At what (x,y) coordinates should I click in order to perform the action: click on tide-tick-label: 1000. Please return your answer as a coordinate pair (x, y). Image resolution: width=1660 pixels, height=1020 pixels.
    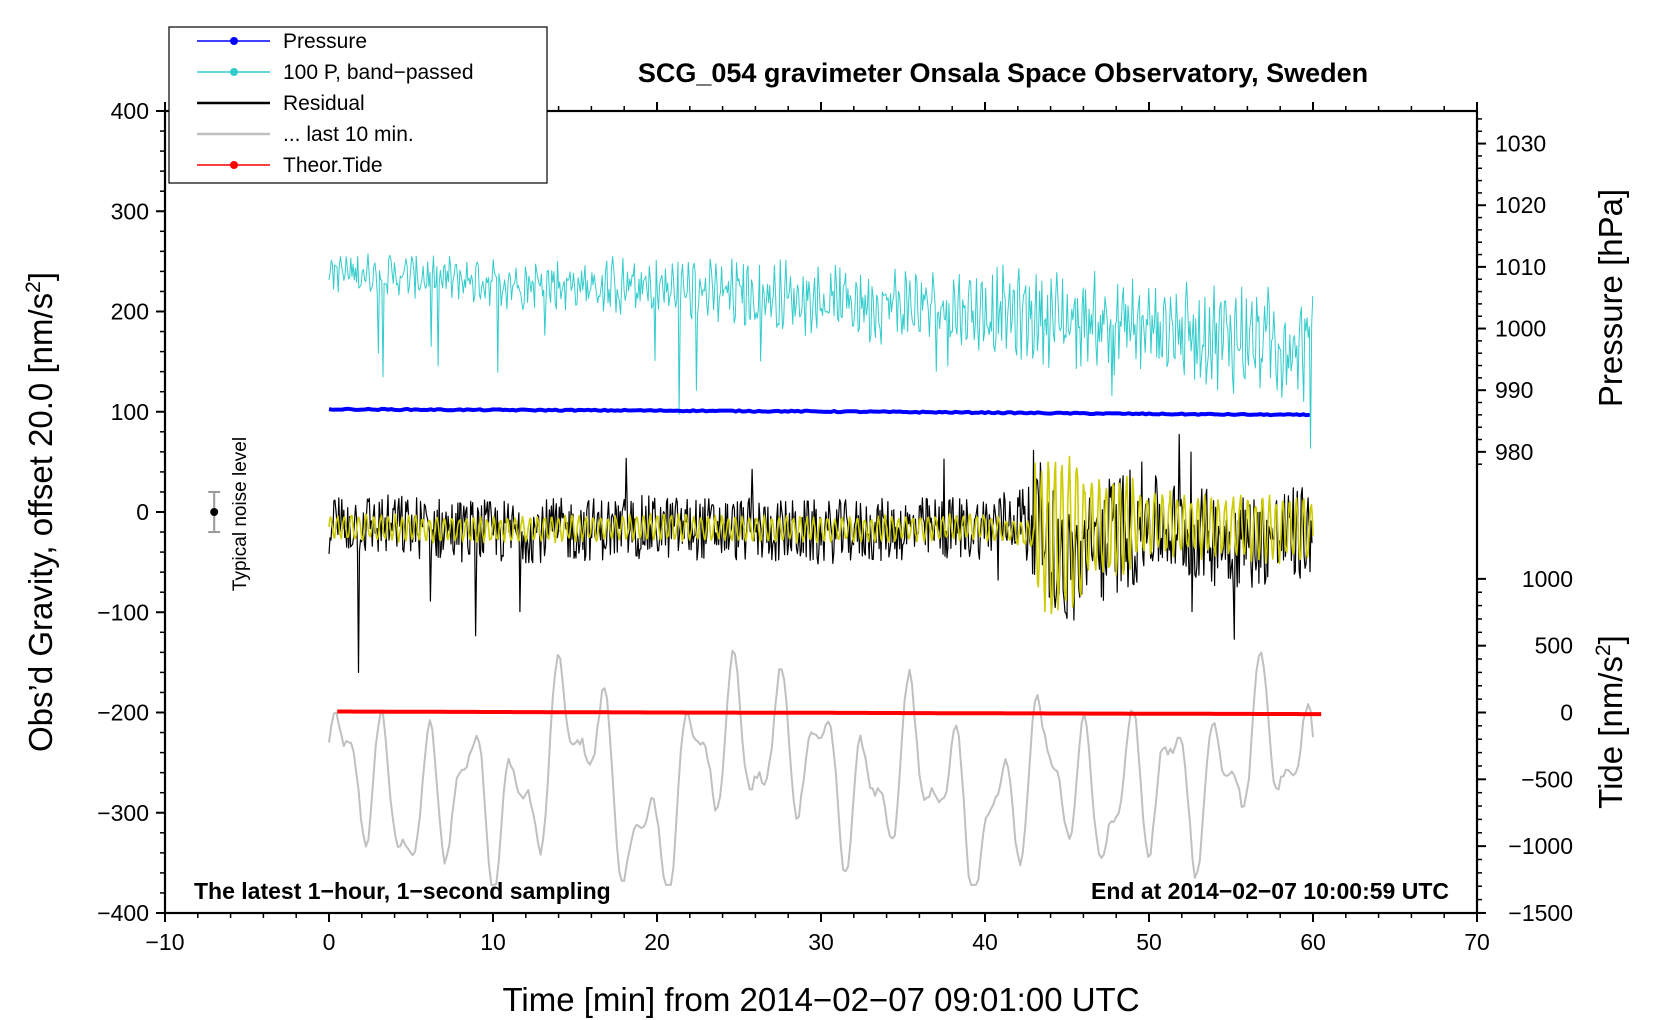
    Looking at the image, I should click on (1547, 579).